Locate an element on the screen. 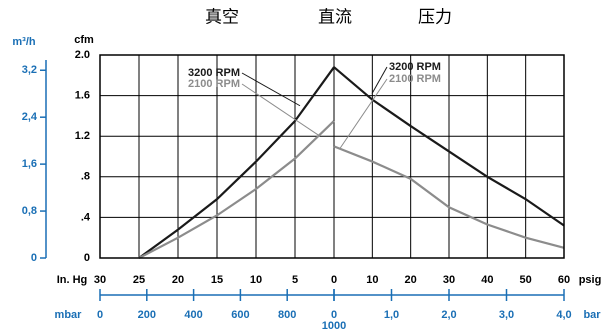 The image size is (616, 330). y-tick-label: 1.2 is located at coordinates (82, 136).